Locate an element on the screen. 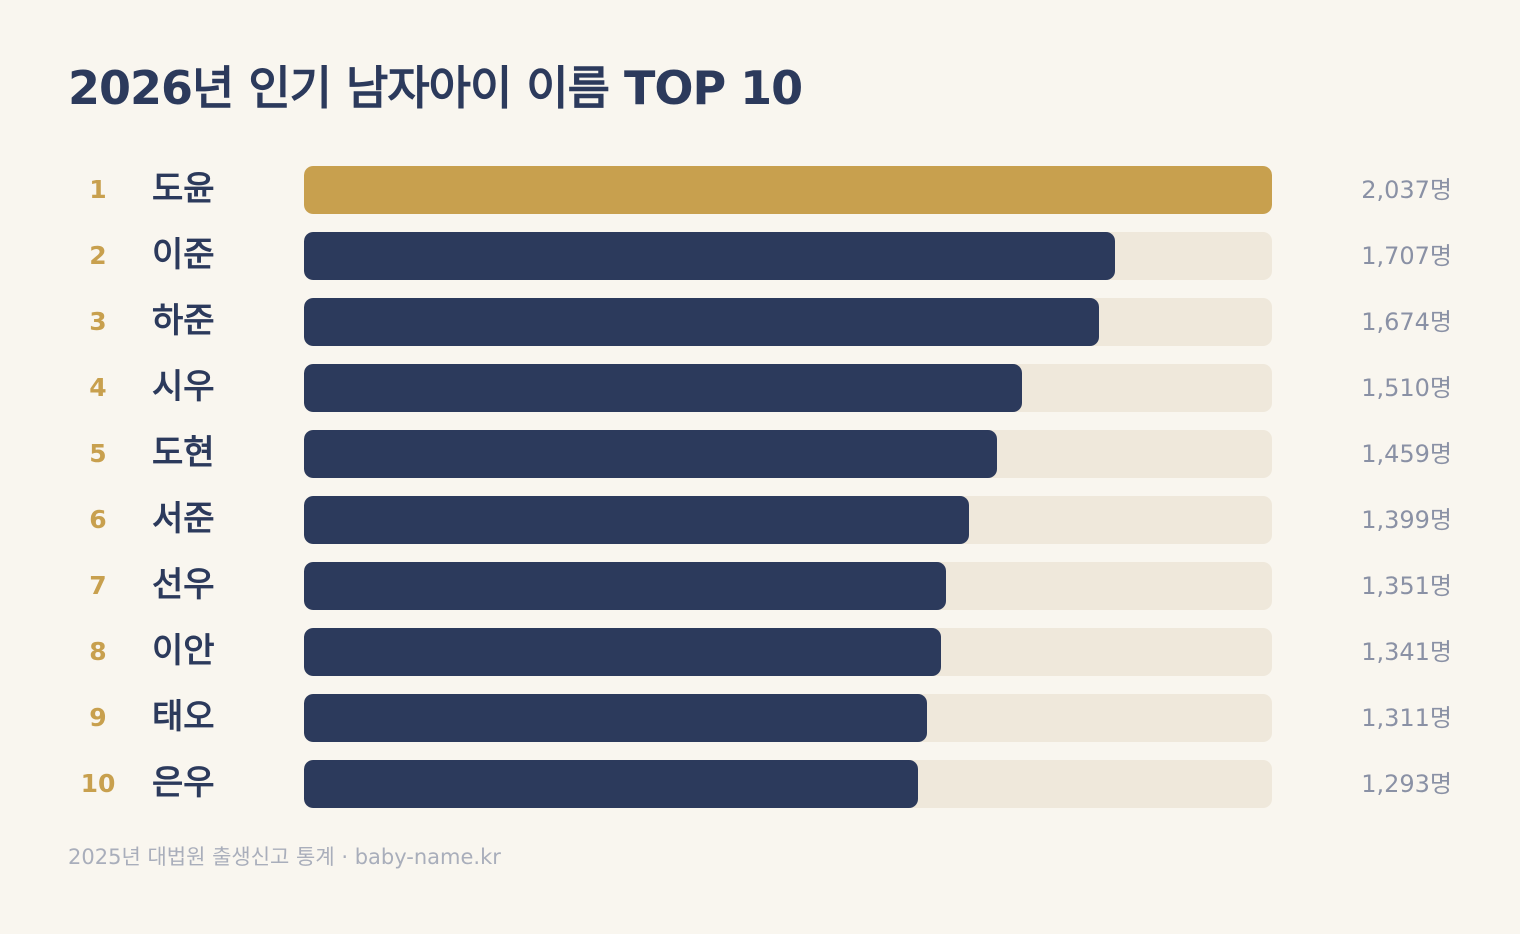 The image size is (1520, 934). bar-row: 2 이준 1,707명 is located at coordinates (760, 256).